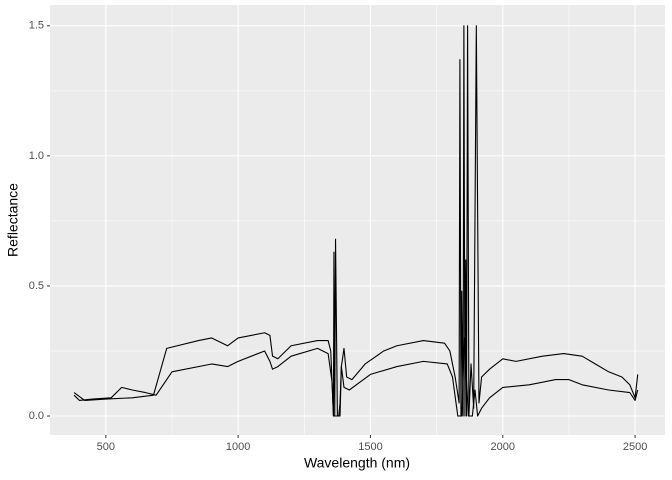 The image size is (672, 480). Describe the element at coordinates (36, 416) in the screenshot. I see `y-tick-label: 0.0` at that location.